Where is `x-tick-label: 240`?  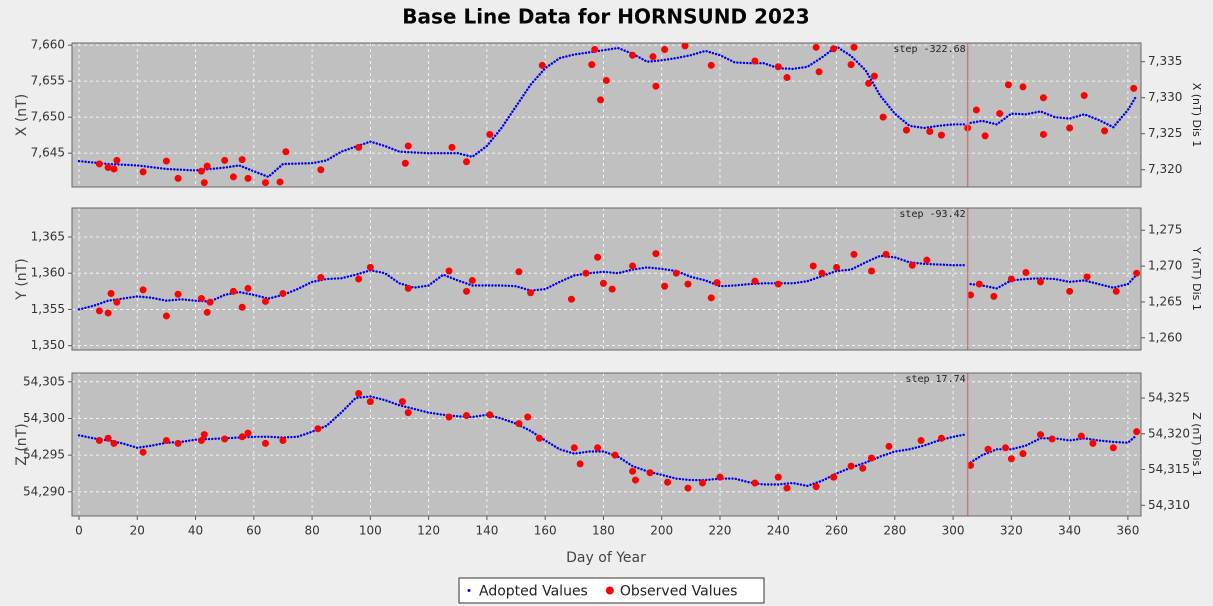
x-tick-label: 240 is located at coordinates (778, 531).